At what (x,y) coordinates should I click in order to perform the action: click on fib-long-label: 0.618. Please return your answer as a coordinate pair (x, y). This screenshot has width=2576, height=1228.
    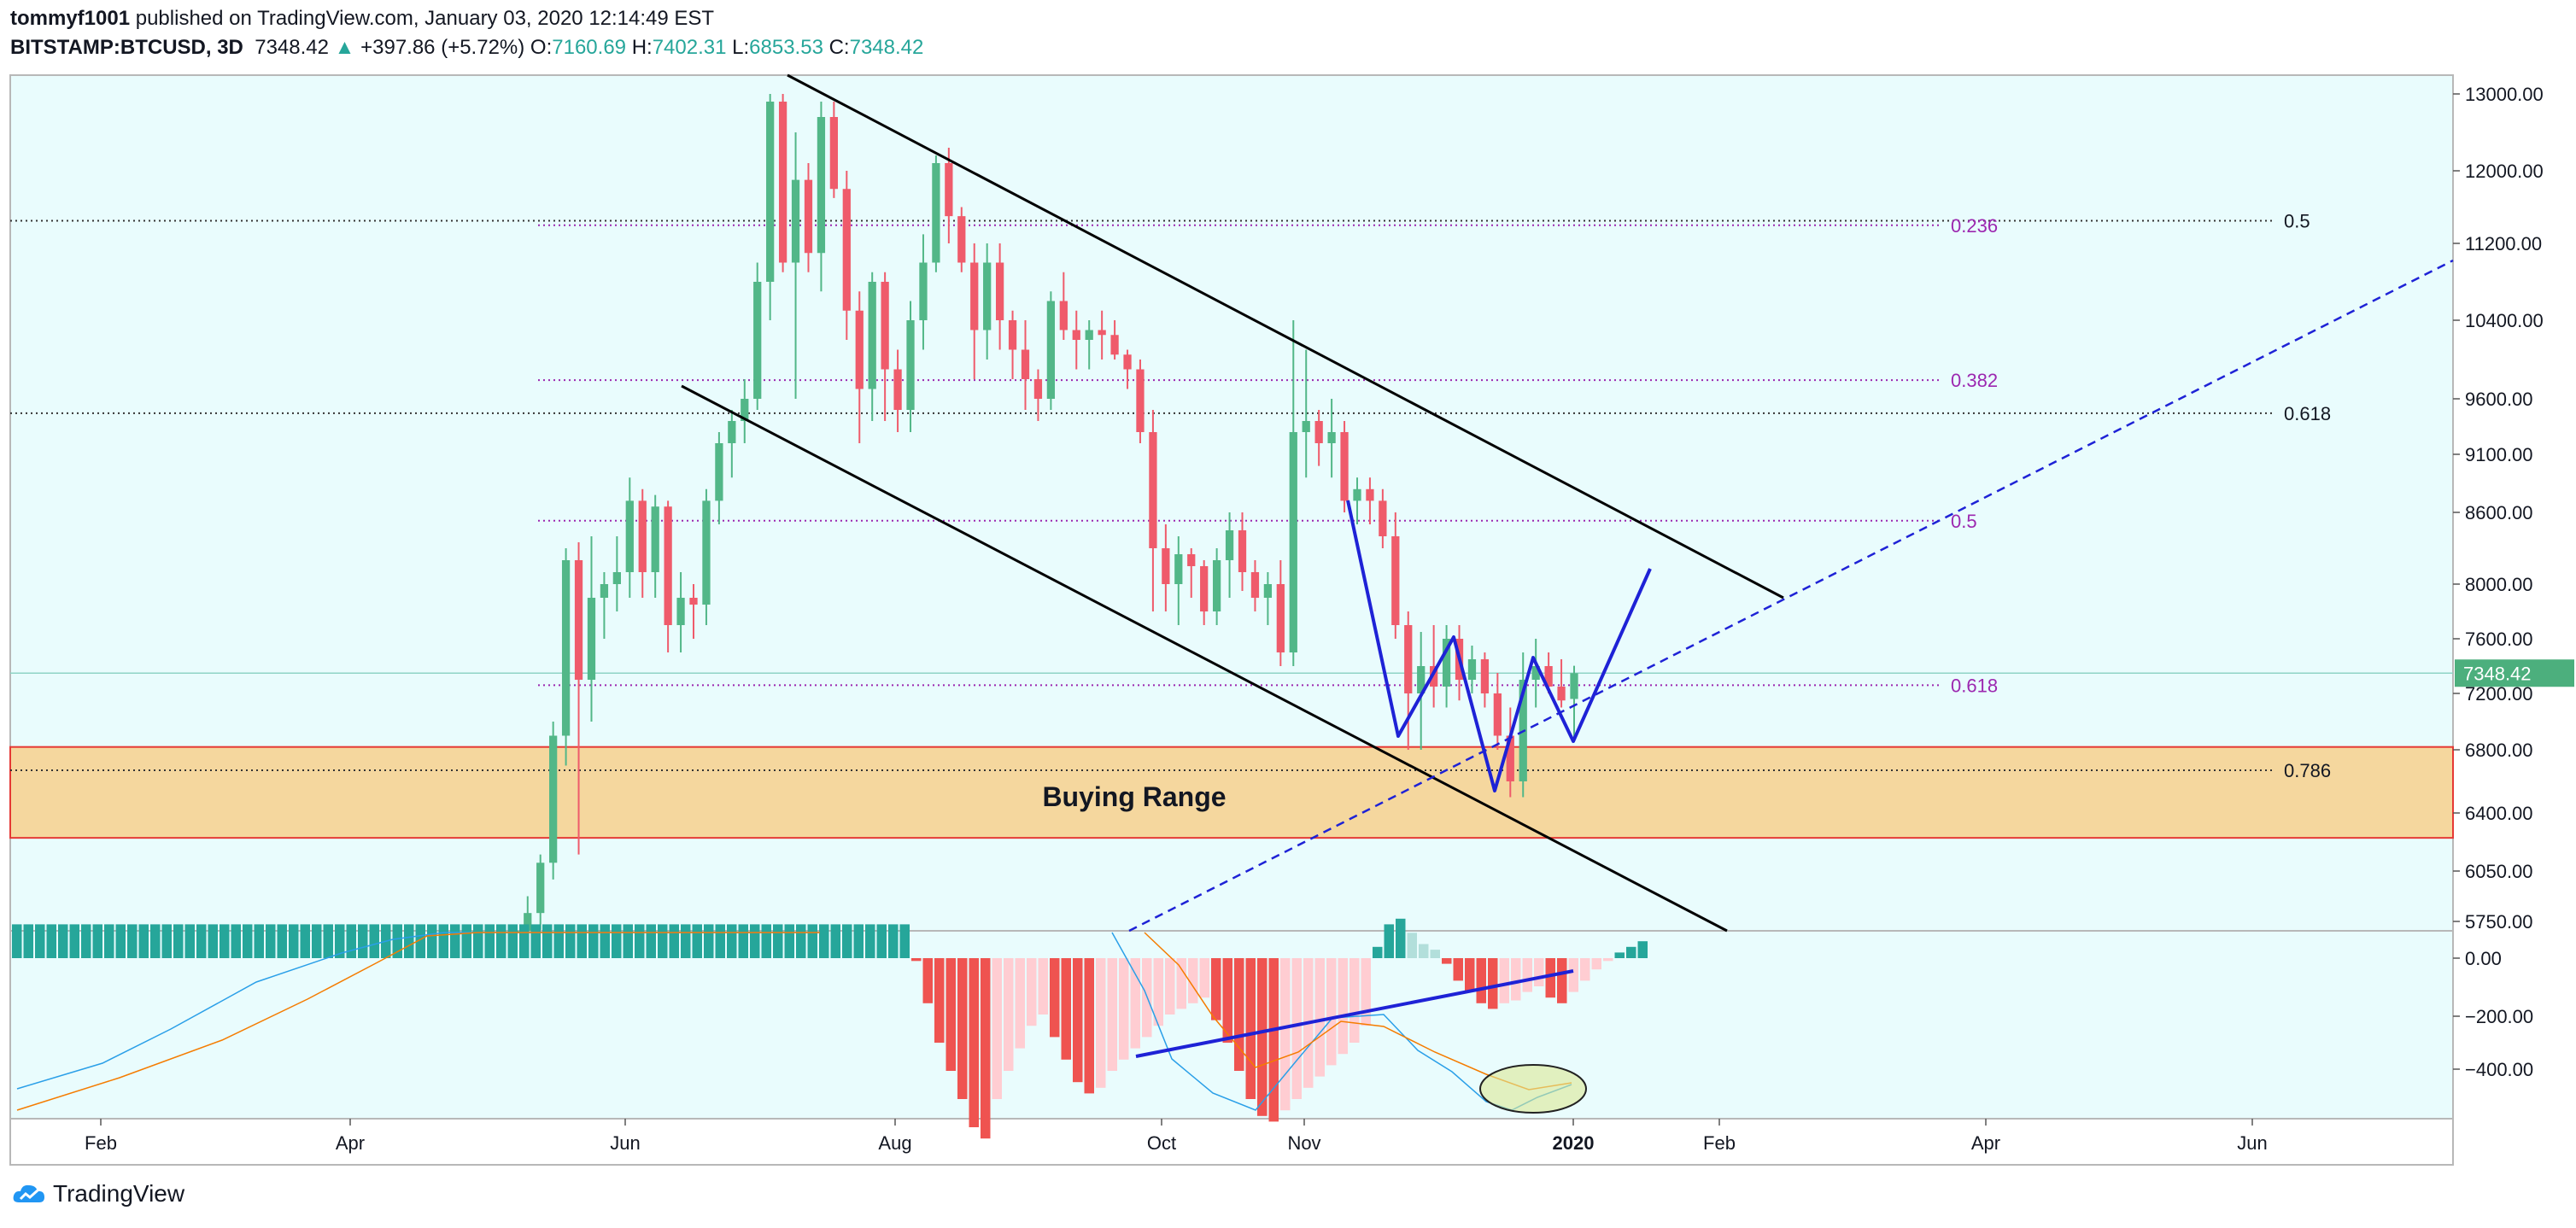
    Looking at the image, I should click on (2307, 414).